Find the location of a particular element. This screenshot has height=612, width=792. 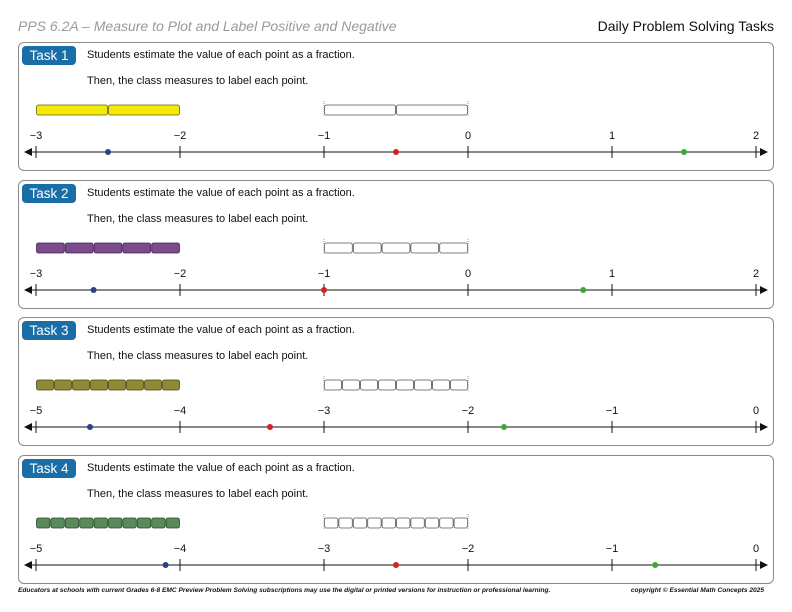

series-title: Daily Problem Solving Tasks is located at coordinates (685, 26).